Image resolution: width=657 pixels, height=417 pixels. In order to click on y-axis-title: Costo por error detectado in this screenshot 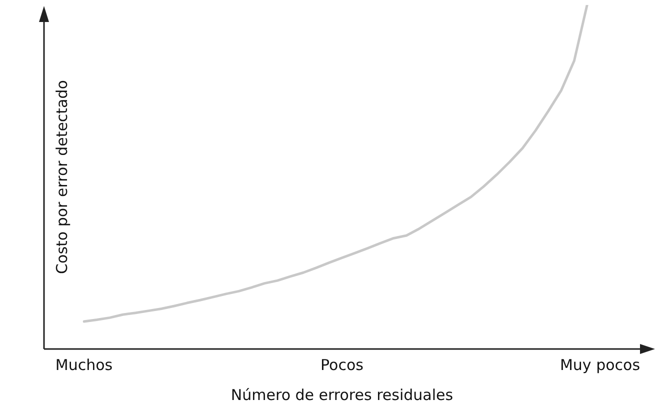, I will do `click(61, 177)`.